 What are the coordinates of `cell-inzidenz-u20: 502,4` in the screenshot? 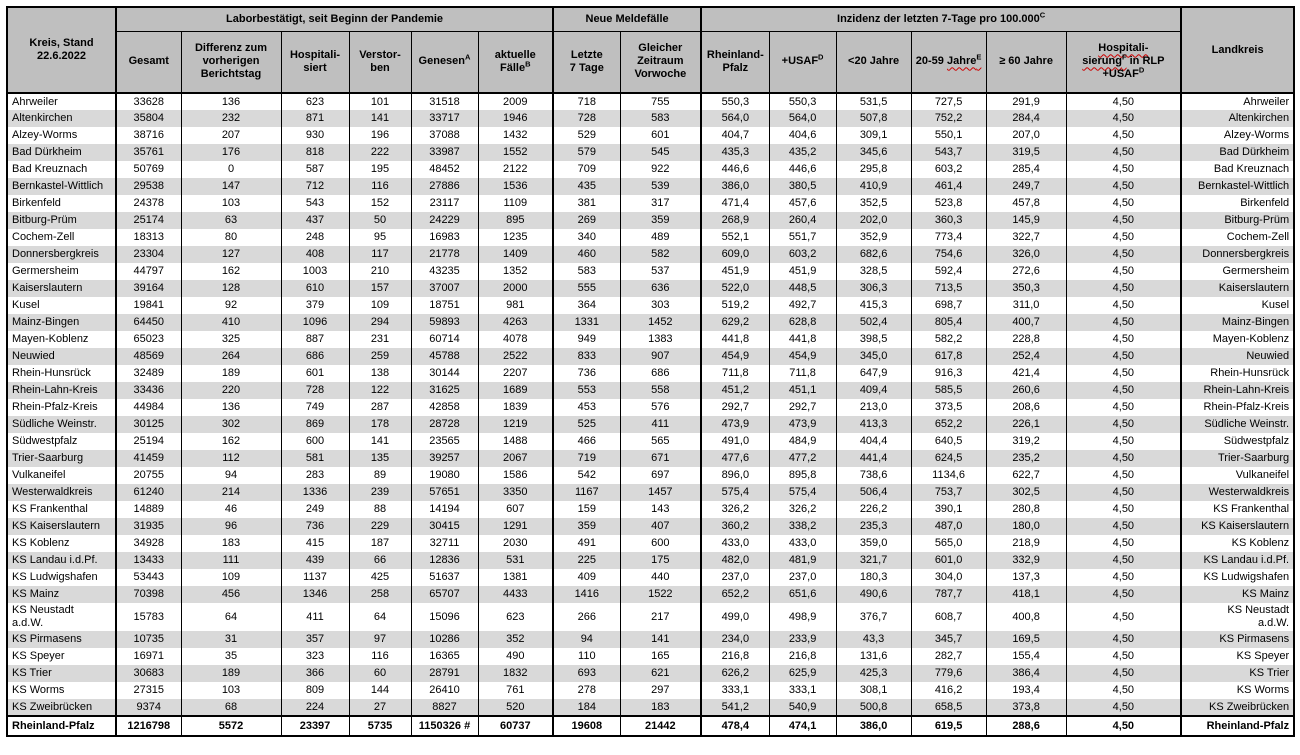 It's located at (873, 322).